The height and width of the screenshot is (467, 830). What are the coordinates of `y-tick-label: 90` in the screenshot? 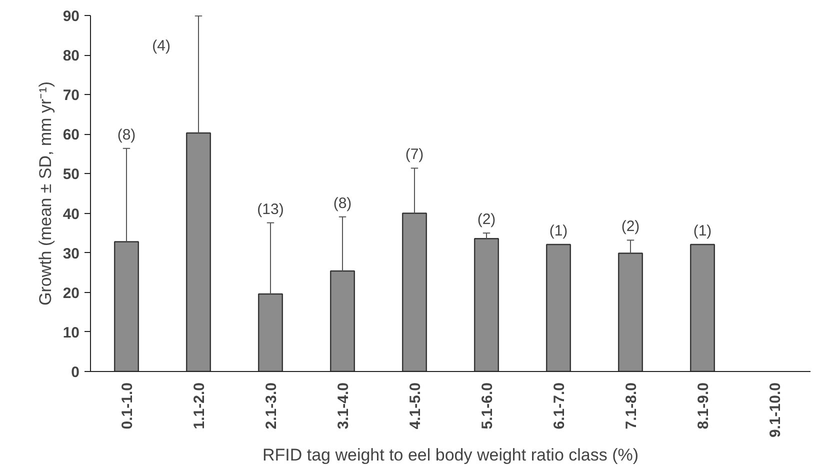 It's located at (71, 16).